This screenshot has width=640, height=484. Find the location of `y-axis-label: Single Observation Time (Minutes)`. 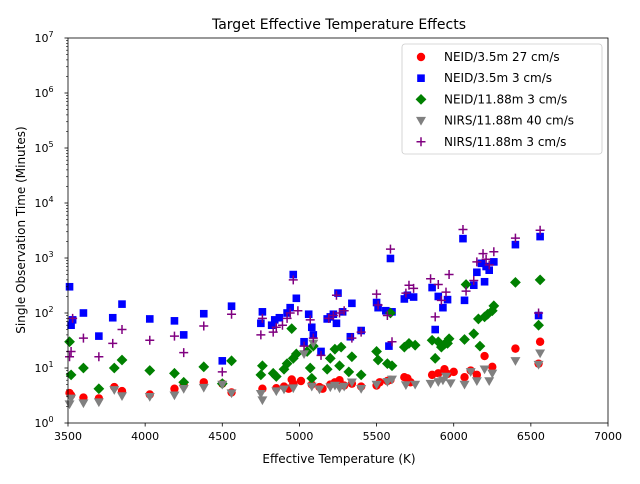

y-axis-label: Single Observation Time (Minutes) is located at coordinates (21, 229).